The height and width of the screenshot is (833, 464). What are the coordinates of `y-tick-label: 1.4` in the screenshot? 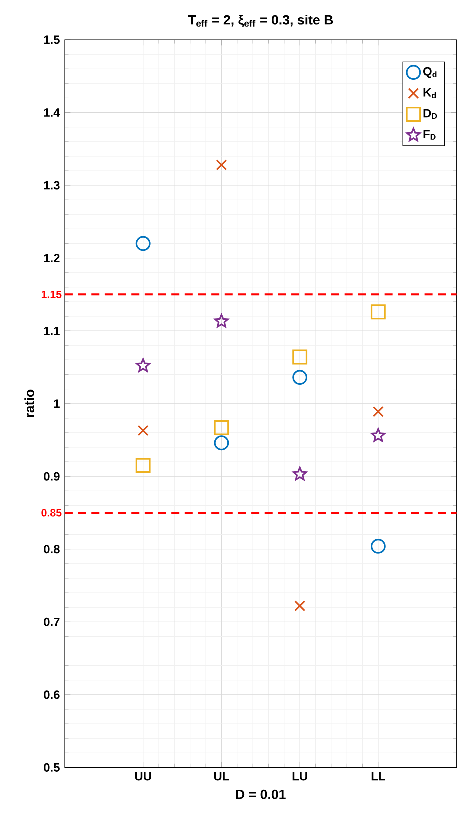 It's located at (52, 112).